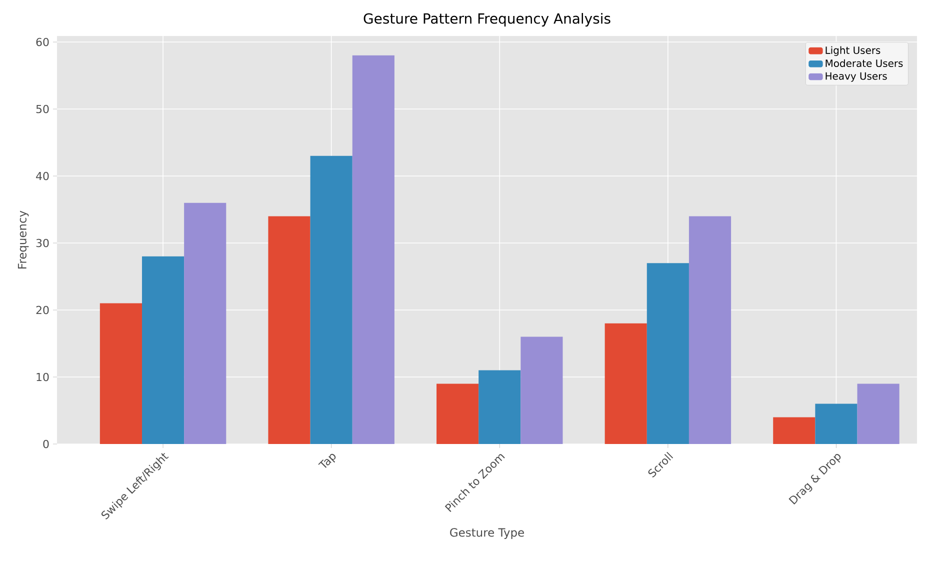  I want to click on x-tick-label: Tap, so click(327, 461).